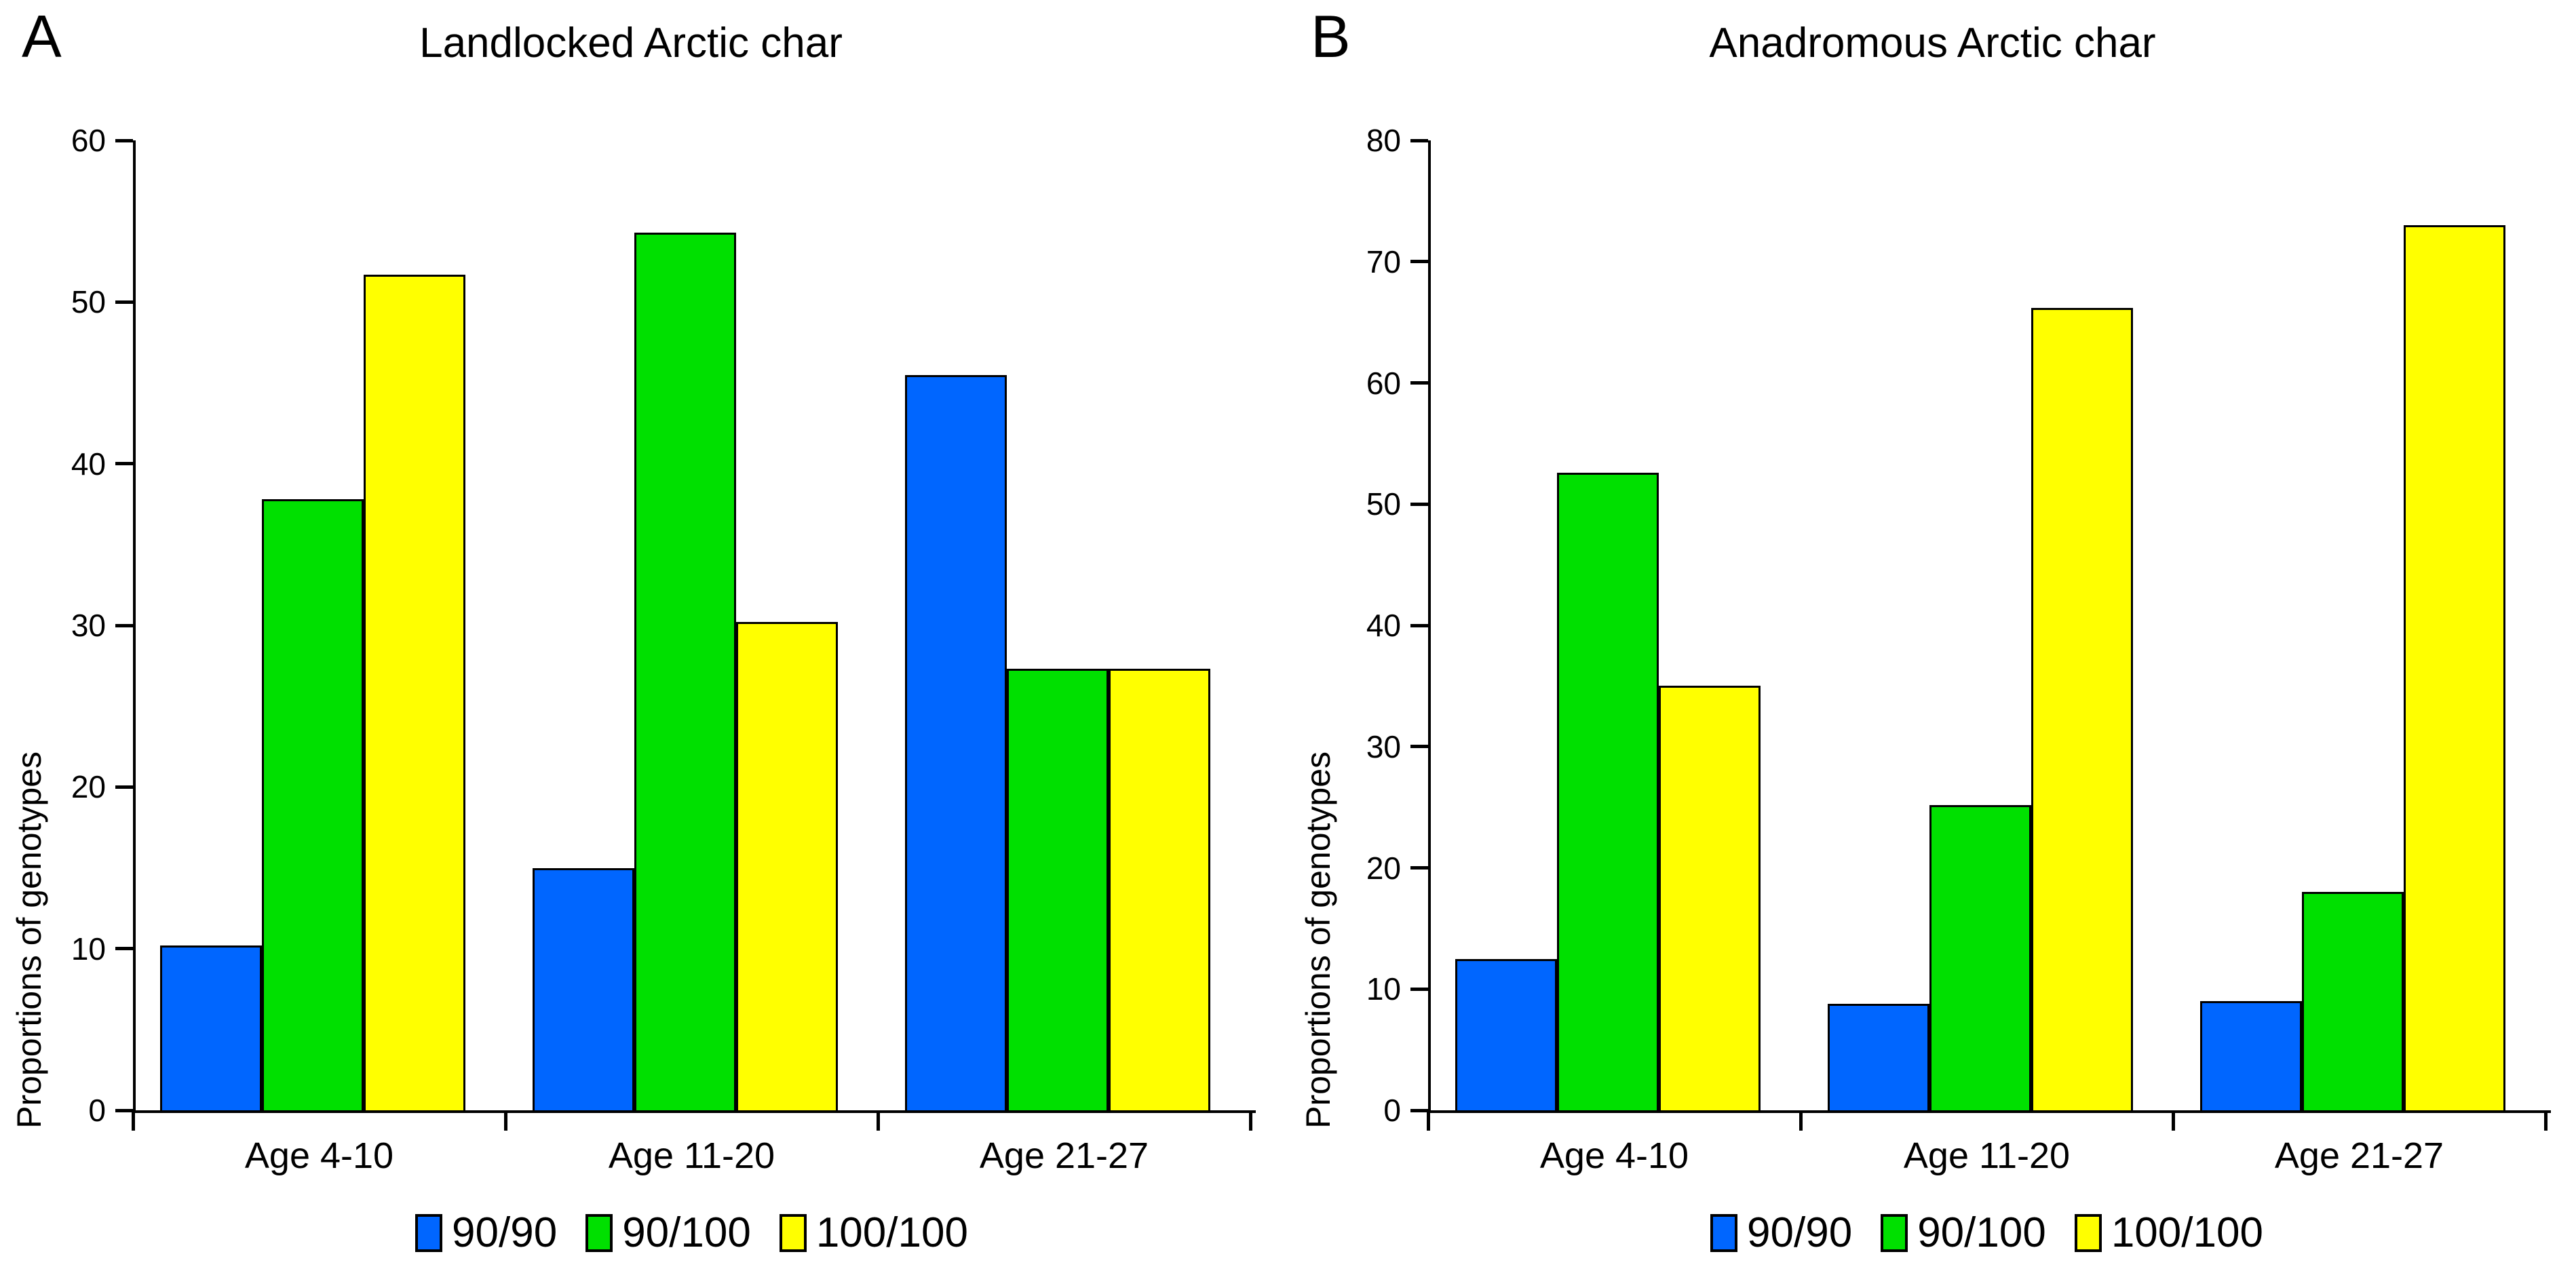 The height and width of the screenshot is (1288, 2576). I want to click on y-axis-label: Proportions of genotypes, so click(1318, 940).